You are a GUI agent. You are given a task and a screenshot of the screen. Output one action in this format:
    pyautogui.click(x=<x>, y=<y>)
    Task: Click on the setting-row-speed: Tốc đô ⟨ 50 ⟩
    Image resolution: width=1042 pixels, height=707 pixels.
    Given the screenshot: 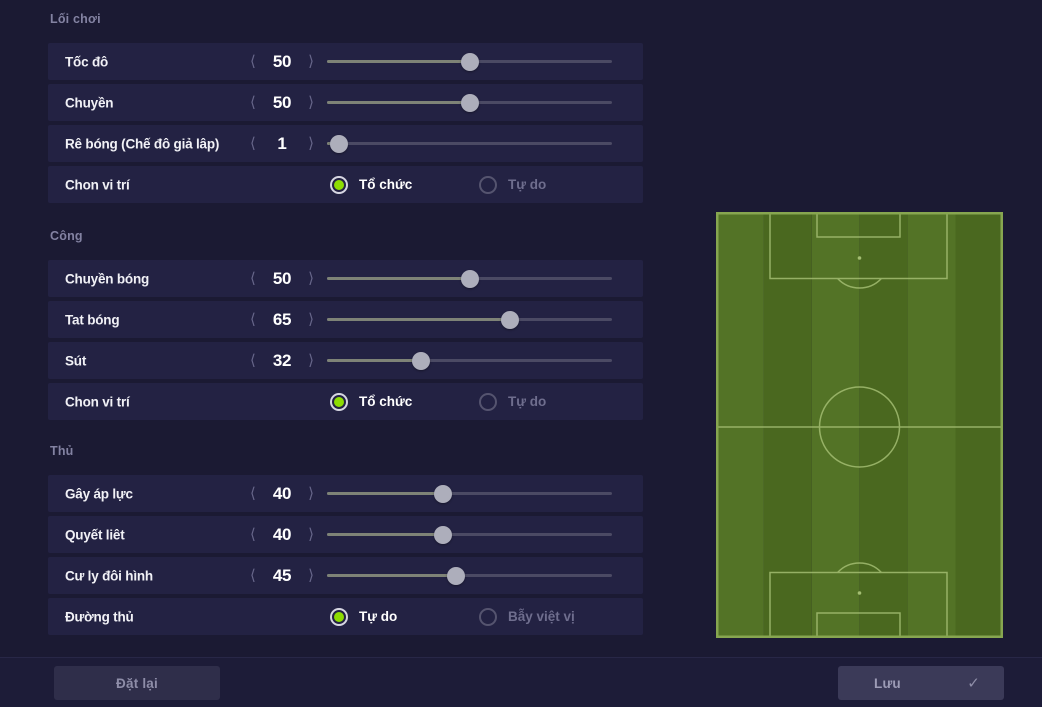 What is the action you would take?
    pyautogui.click(x=345, y=61)
    